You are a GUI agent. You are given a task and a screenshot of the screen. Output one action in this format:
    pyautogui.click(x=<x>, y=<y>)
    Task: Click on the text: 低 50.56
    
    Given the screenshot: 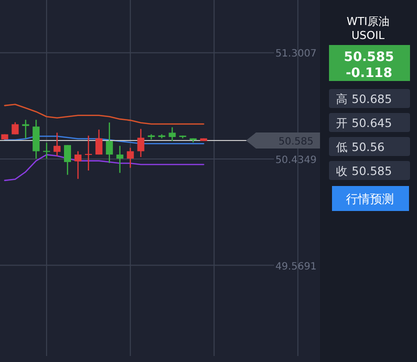 What is the action you would take?
    pyautogui.click(x=360, y=147)
    